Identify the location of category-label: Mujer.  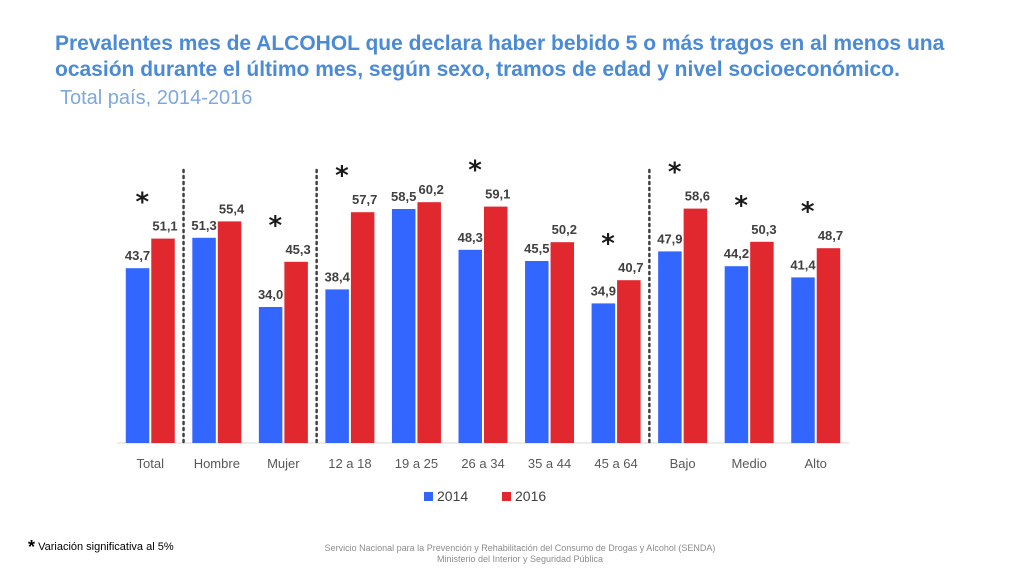
(283, 463).